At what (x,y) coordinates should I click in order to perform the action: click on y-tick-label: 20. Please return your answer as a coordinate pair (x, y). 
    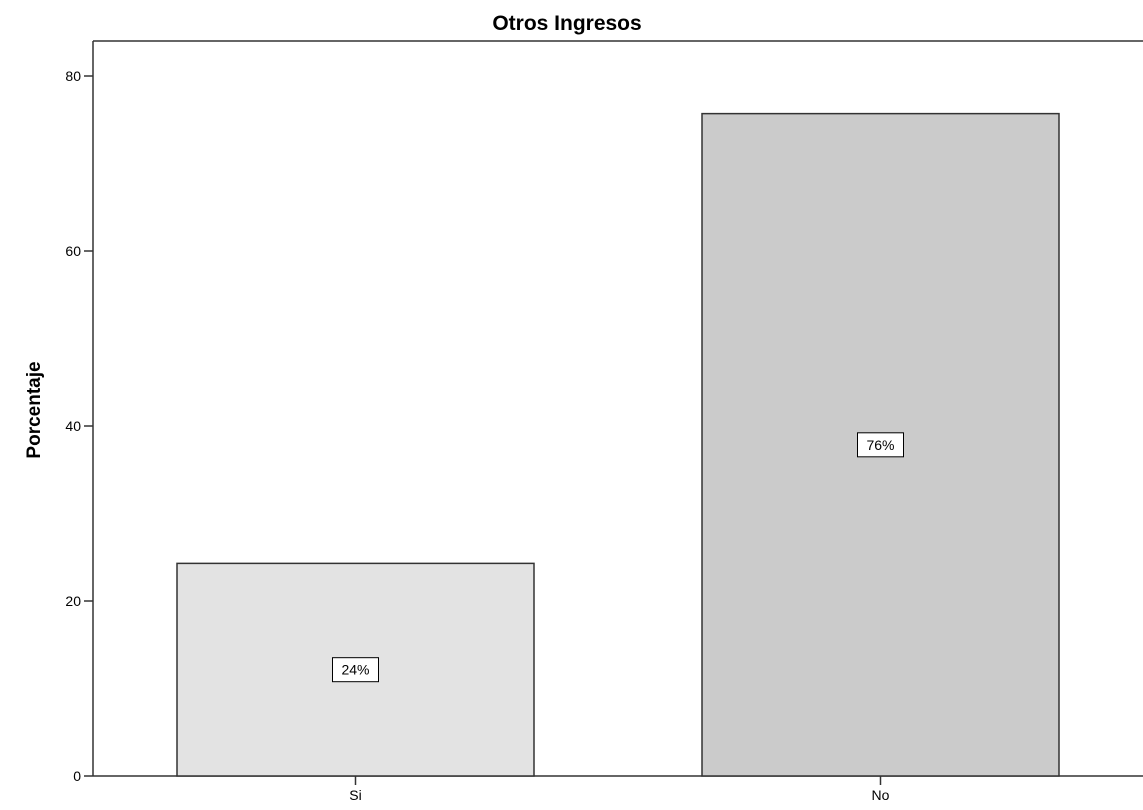
    Looking at the image, I should click on (73, 601).